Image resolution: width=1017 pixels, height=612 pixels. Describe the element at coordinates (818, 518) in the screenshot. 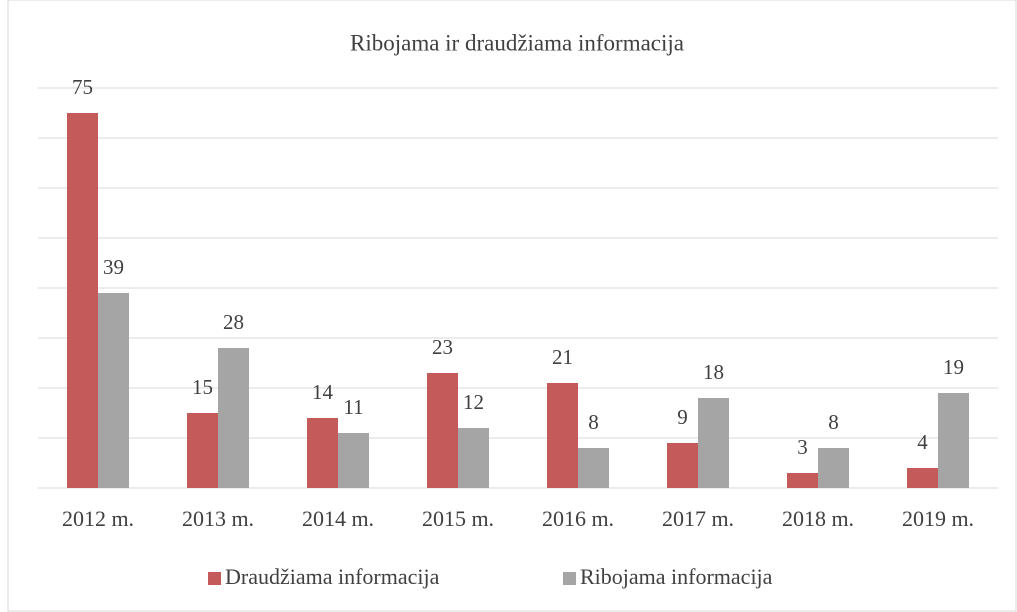

I see `x-tick-label: 2018 m.` at that location.